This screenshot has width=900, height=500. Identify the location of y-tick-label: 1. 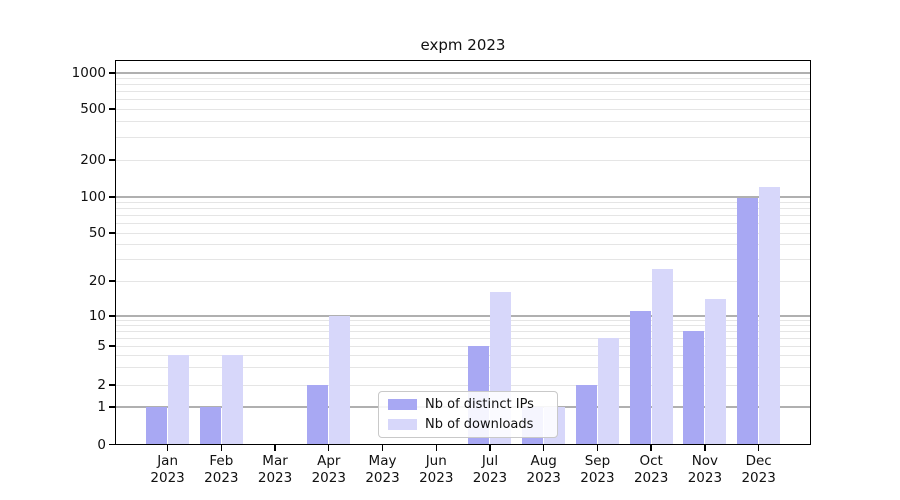
(101, 407).